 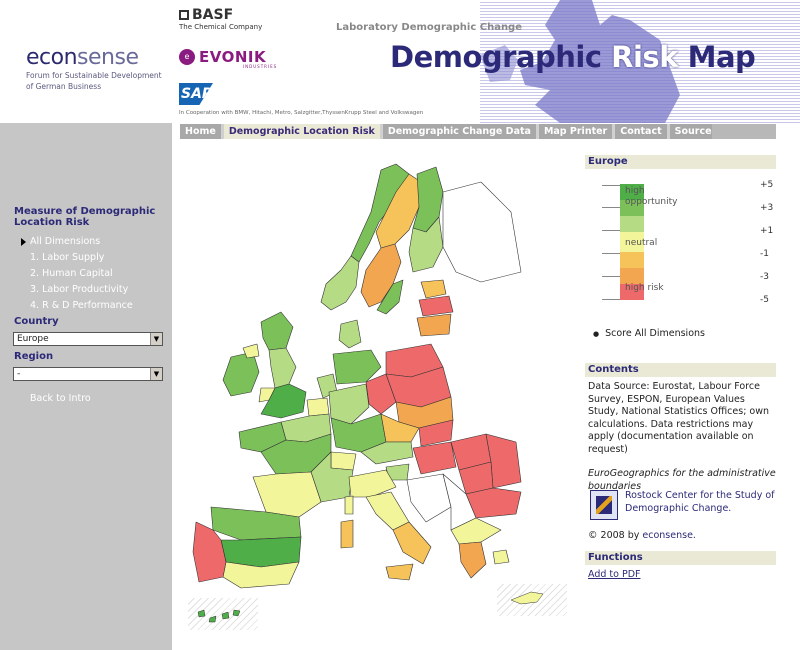 What do you see at coordinates (200, 131) in the screenshot?
I see `tab-home: Home` at bounding box center [200, 131].